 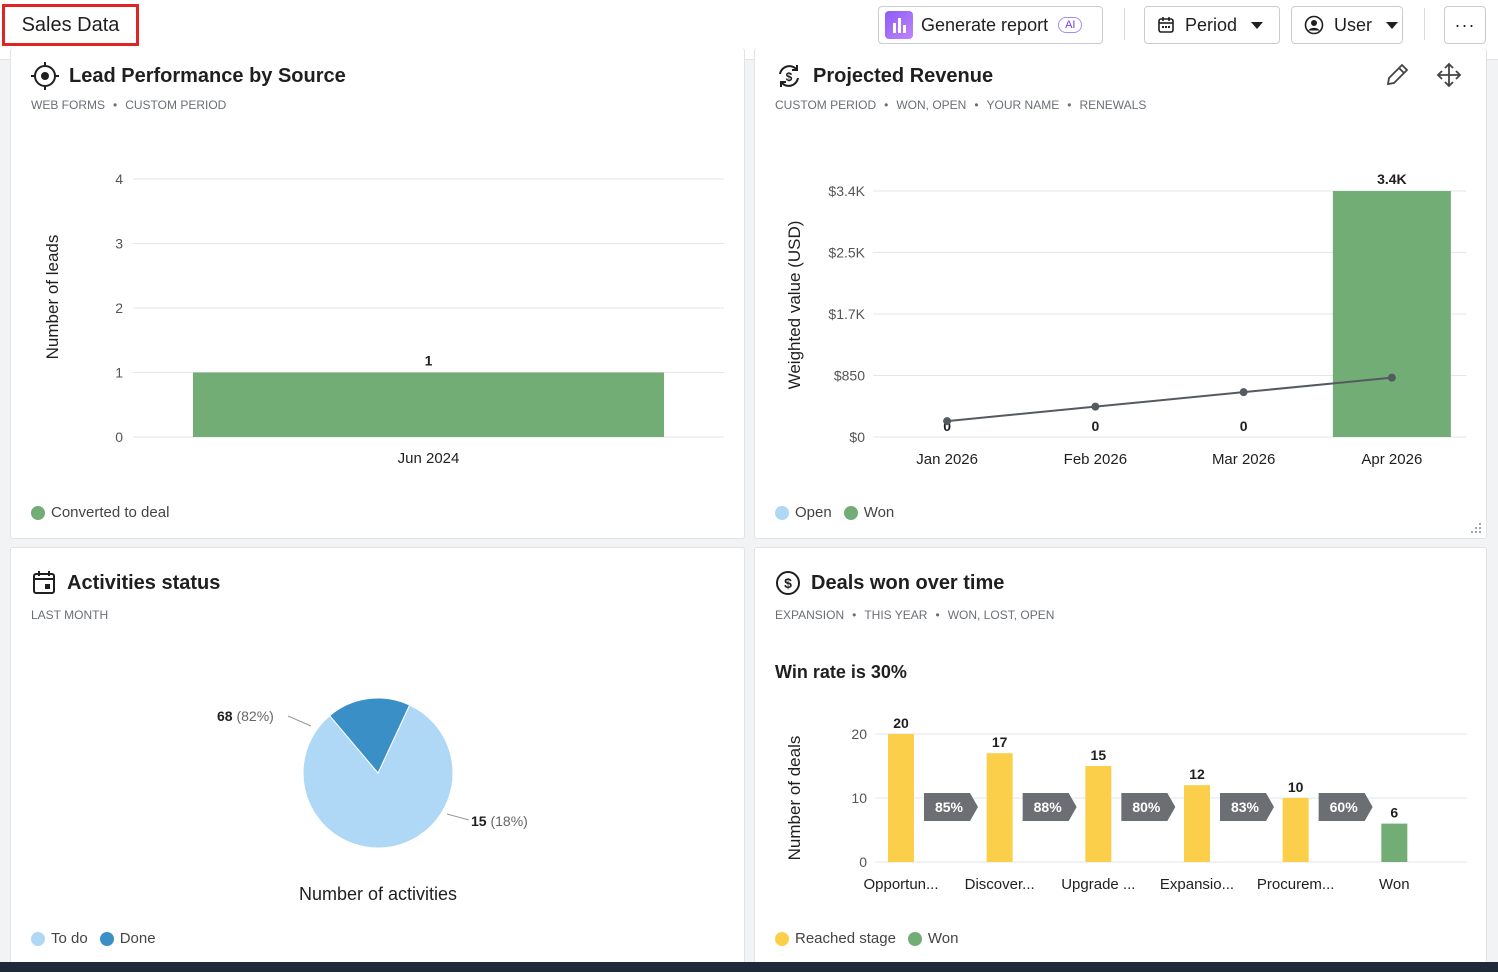 I want to click on y-tick-label: 1, so click(x=119, y=373).